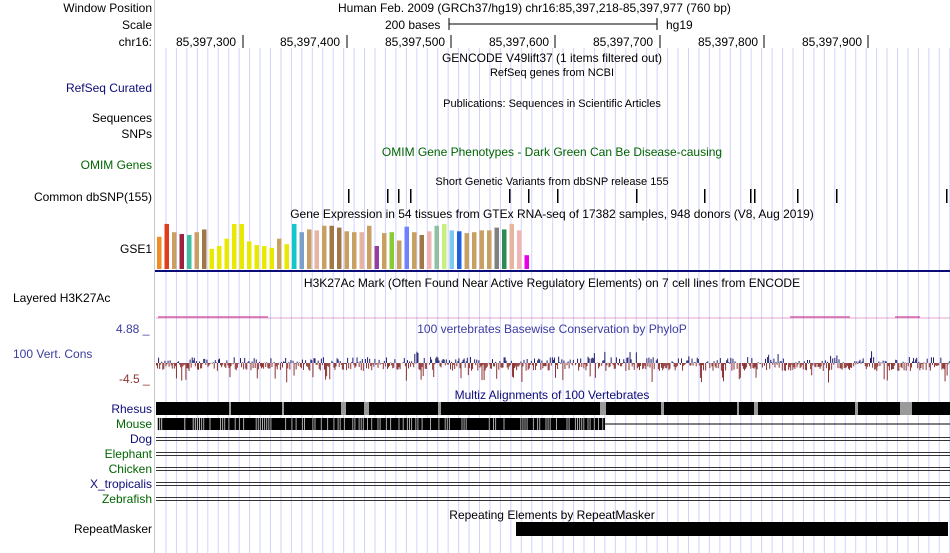 The height and width of the screenshot is (553, 950). I want to click on species-label-chicken: Chicken, so click(130, 469).